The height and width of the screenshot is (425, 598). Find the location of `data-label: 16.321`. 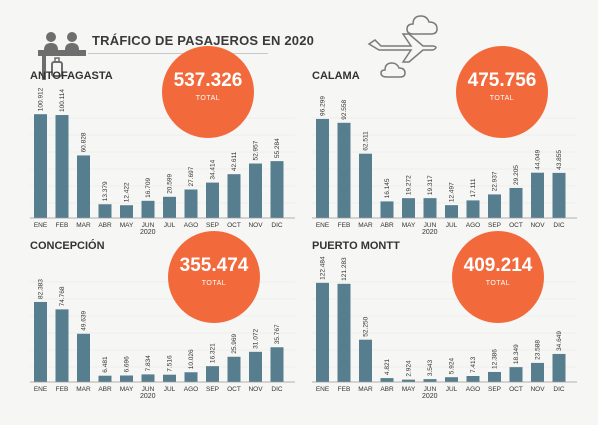

data-label: 16.321 is located at coordinates (213, 353).